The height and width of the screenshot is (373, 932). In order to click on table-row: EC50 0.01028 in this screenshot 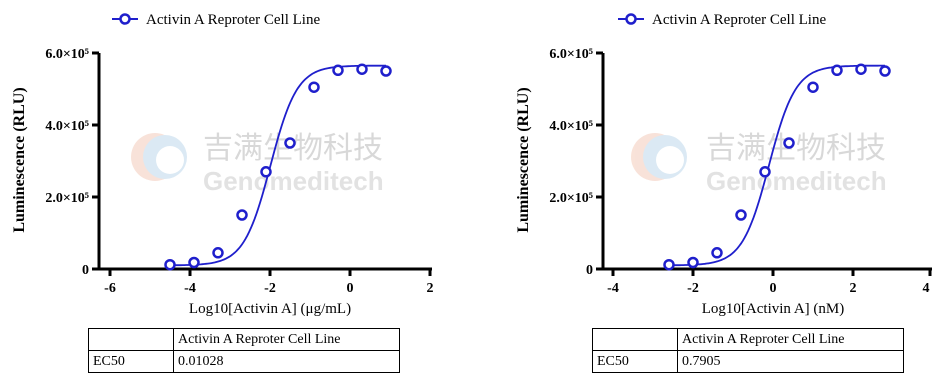, I will do `click(244, 361)`.